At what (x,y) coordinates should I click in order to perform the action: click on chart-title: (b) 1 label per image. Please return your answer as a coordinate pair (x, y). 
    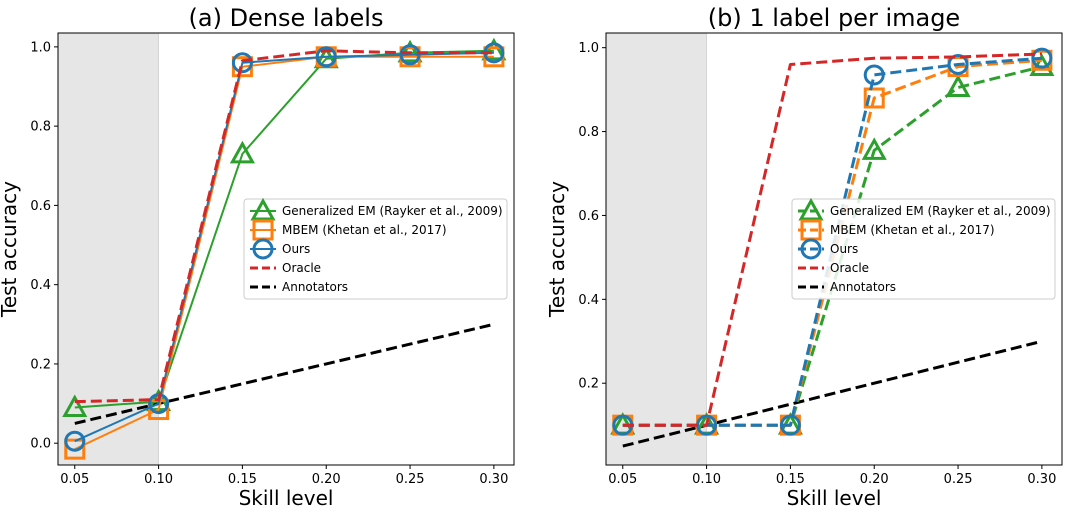
    Looking at the image, I should click on (834, 18).